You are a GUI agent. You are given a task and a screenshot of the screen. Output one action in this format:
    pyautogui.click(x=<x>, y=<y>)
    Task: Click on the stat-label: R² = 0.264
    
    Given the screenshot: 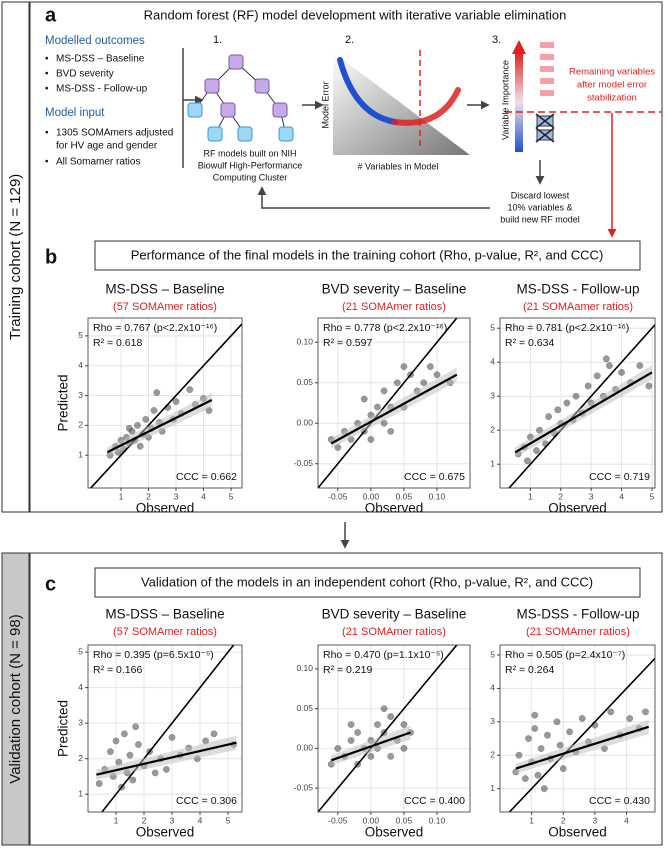 What is the action you would take?
    pyautogui.click(x=529, y=670)
    